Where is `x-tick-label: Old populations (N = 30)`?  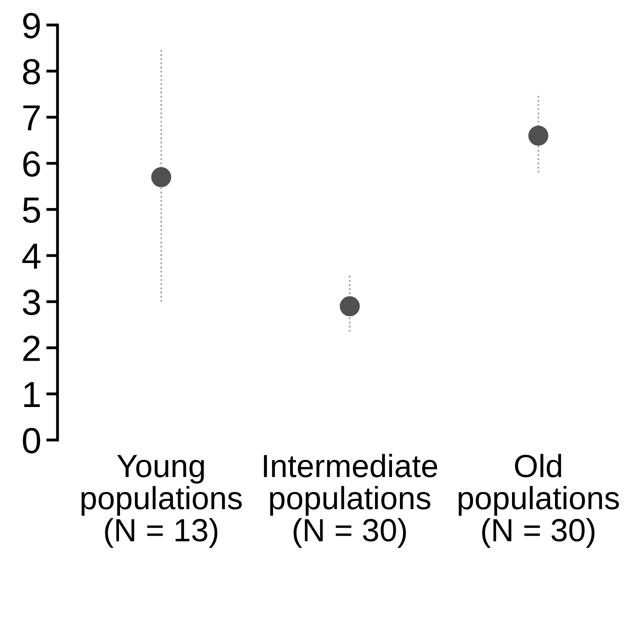 x-tick-label: Old populations (N = 30) is located at coordinates (538, 501).